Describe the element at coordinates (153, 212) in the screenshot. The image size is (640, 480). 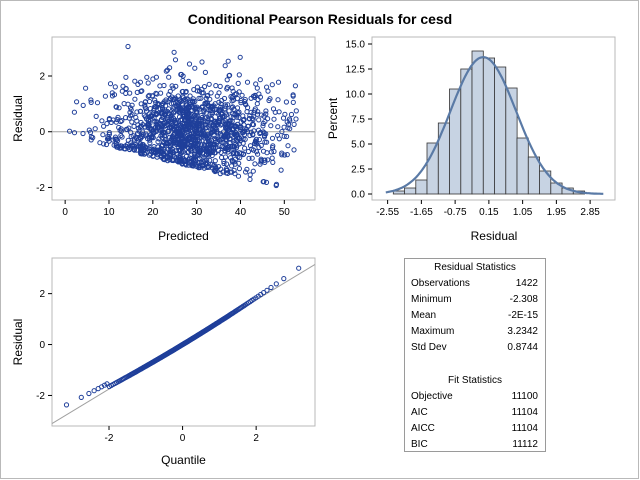
I see `x-tick-label: 20` at that location.